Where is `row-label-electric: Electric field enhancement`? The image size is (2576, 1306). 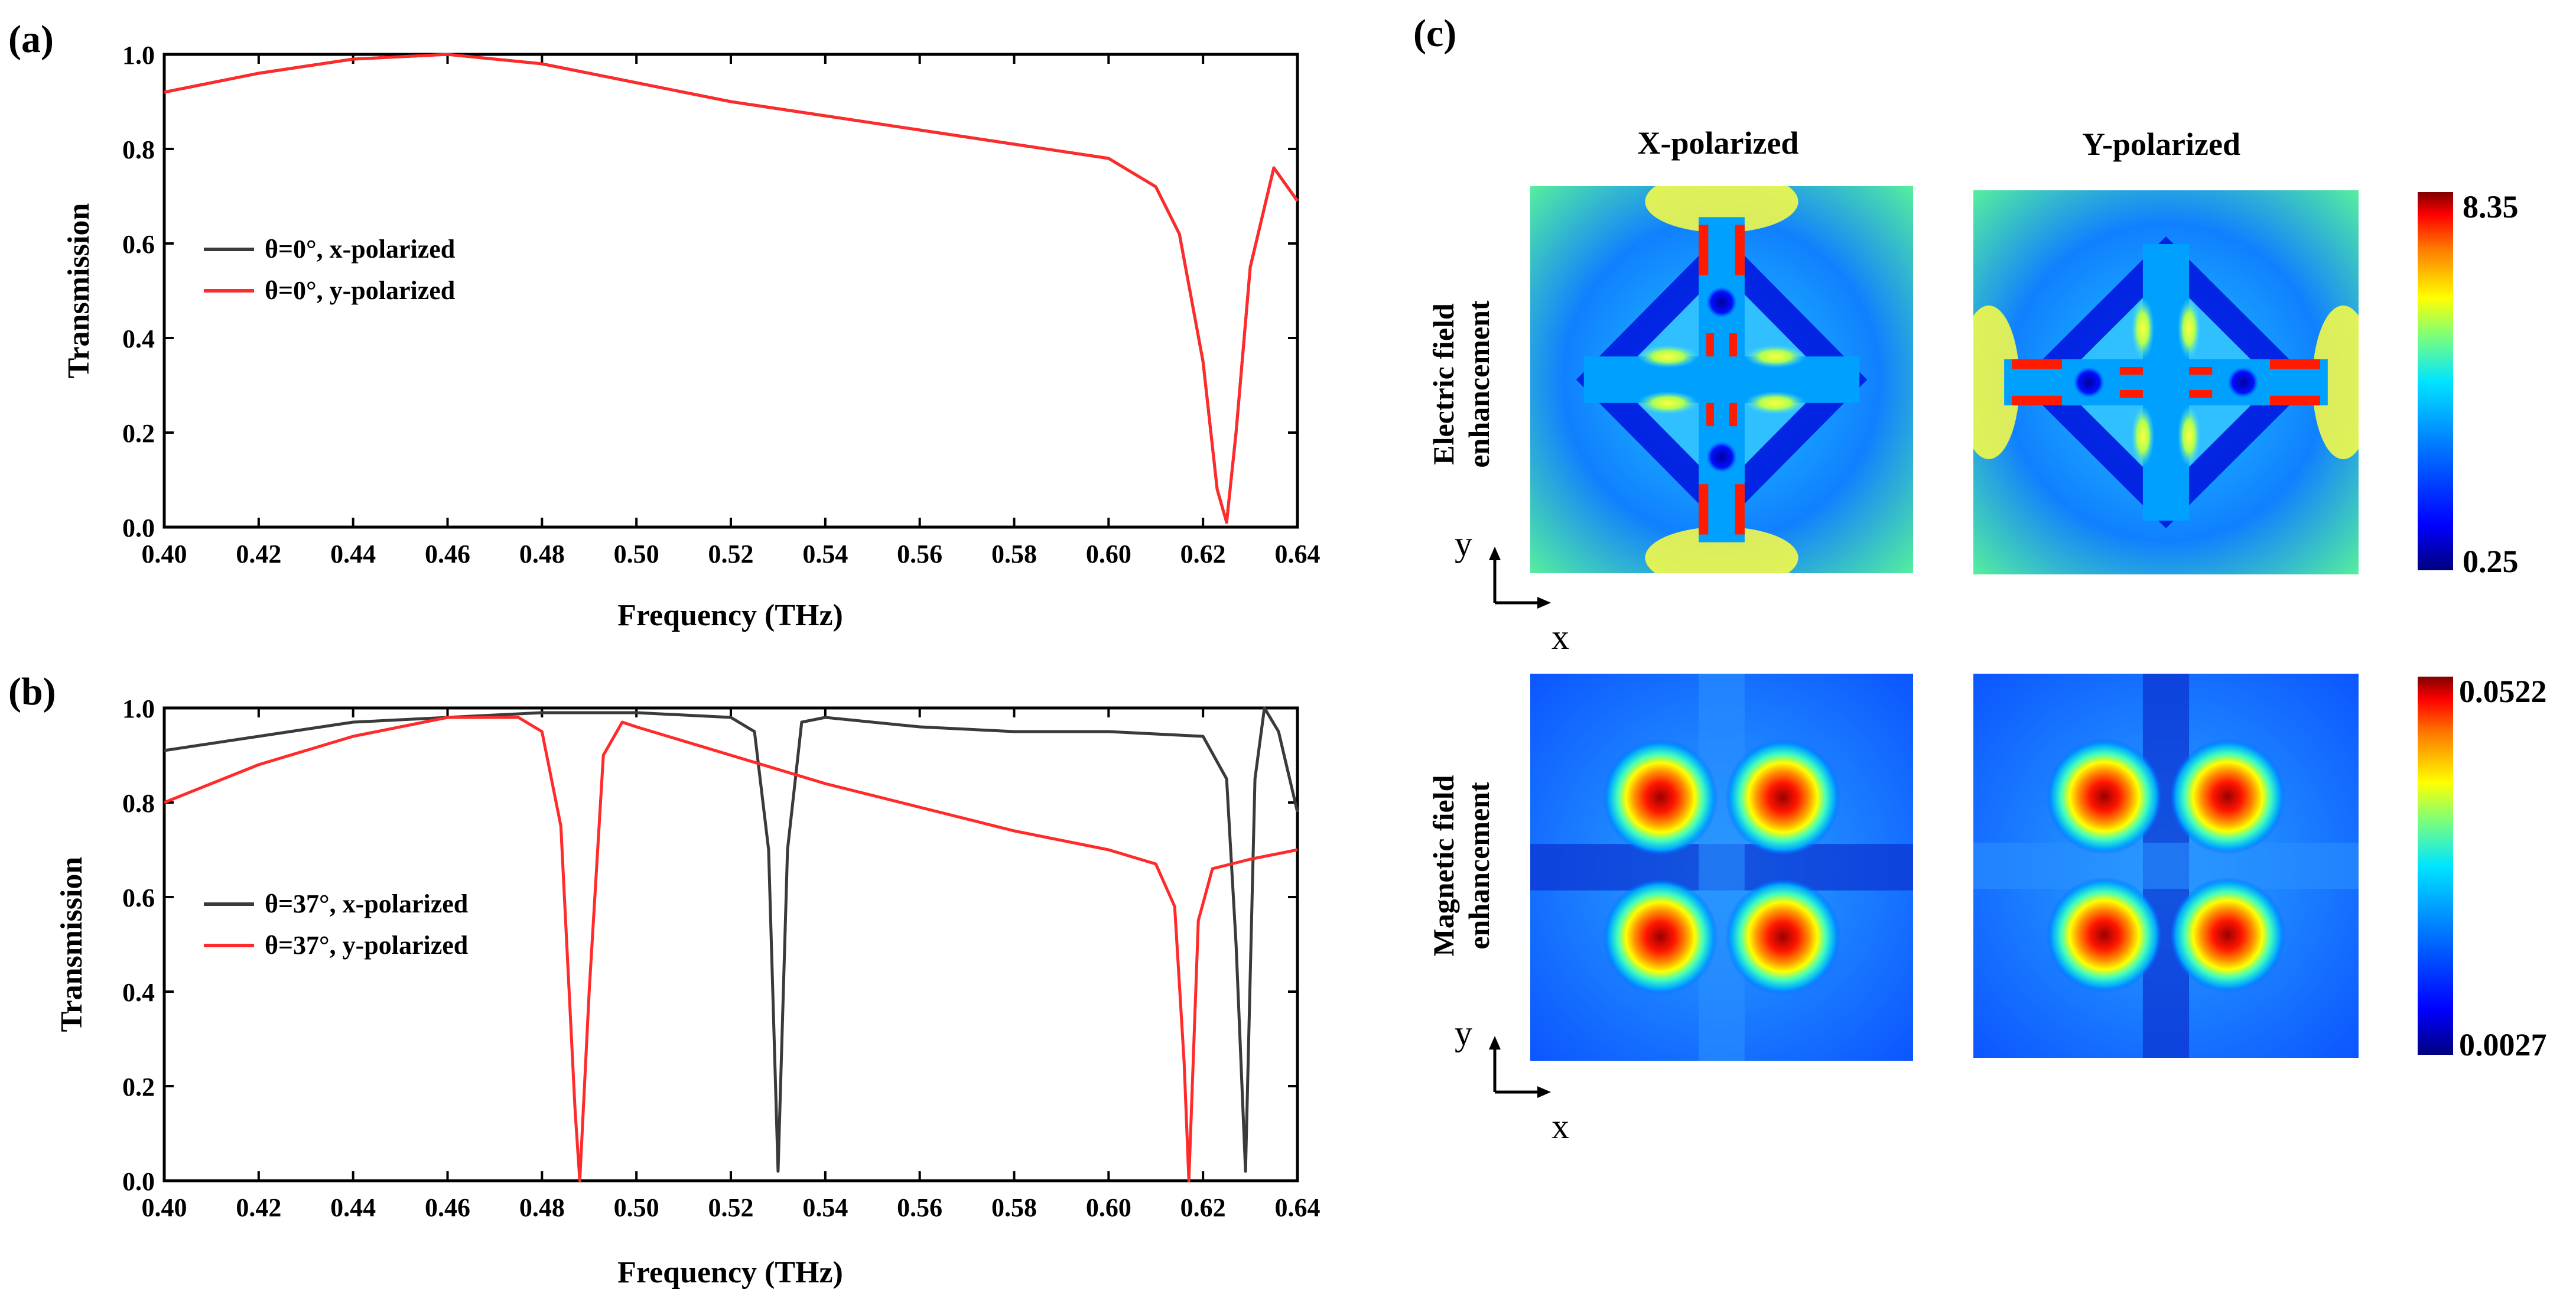 row-label-electric: Electric field enhancement is located at coordinates (1461, 384).